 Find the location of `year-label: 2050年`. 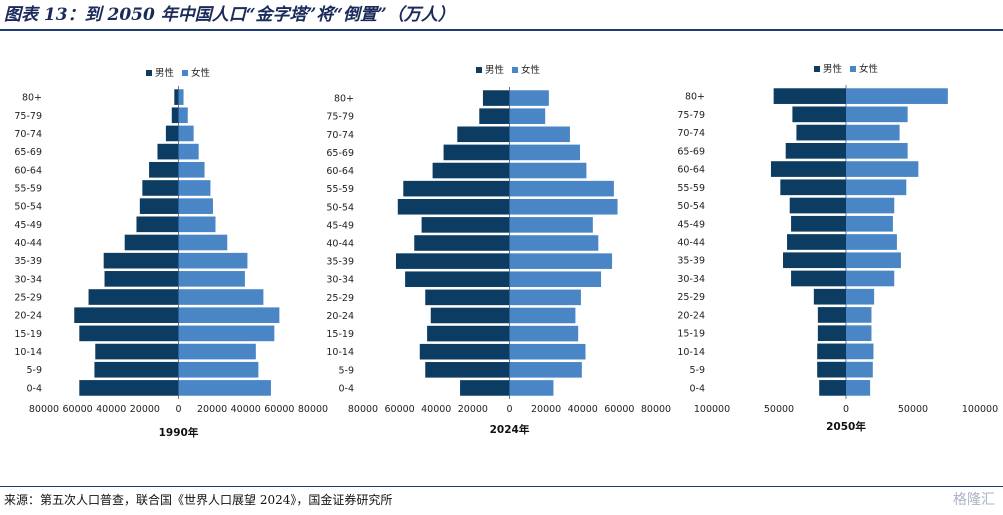

year-label: 2050年 is located at coordinates (846, 426).